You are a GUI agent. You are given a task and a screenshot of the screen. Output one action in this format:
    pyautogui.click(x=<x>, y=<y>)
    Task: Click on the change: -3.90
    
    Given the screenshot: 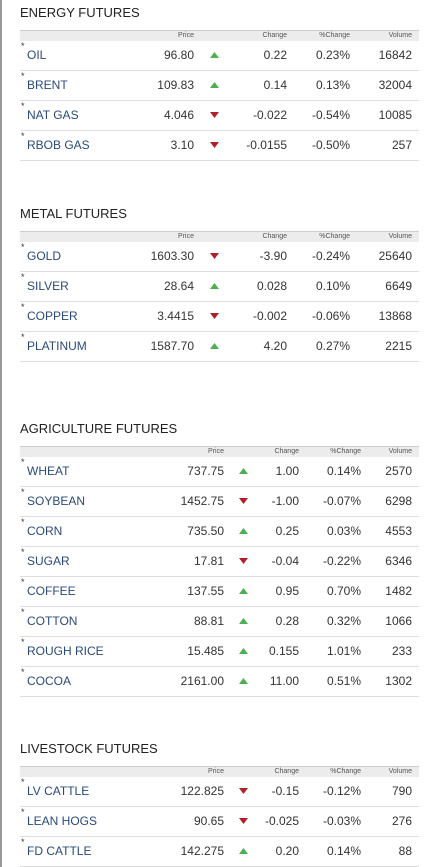 What is the action you would take?
    pyautogui.click(x=273, y=256)
    